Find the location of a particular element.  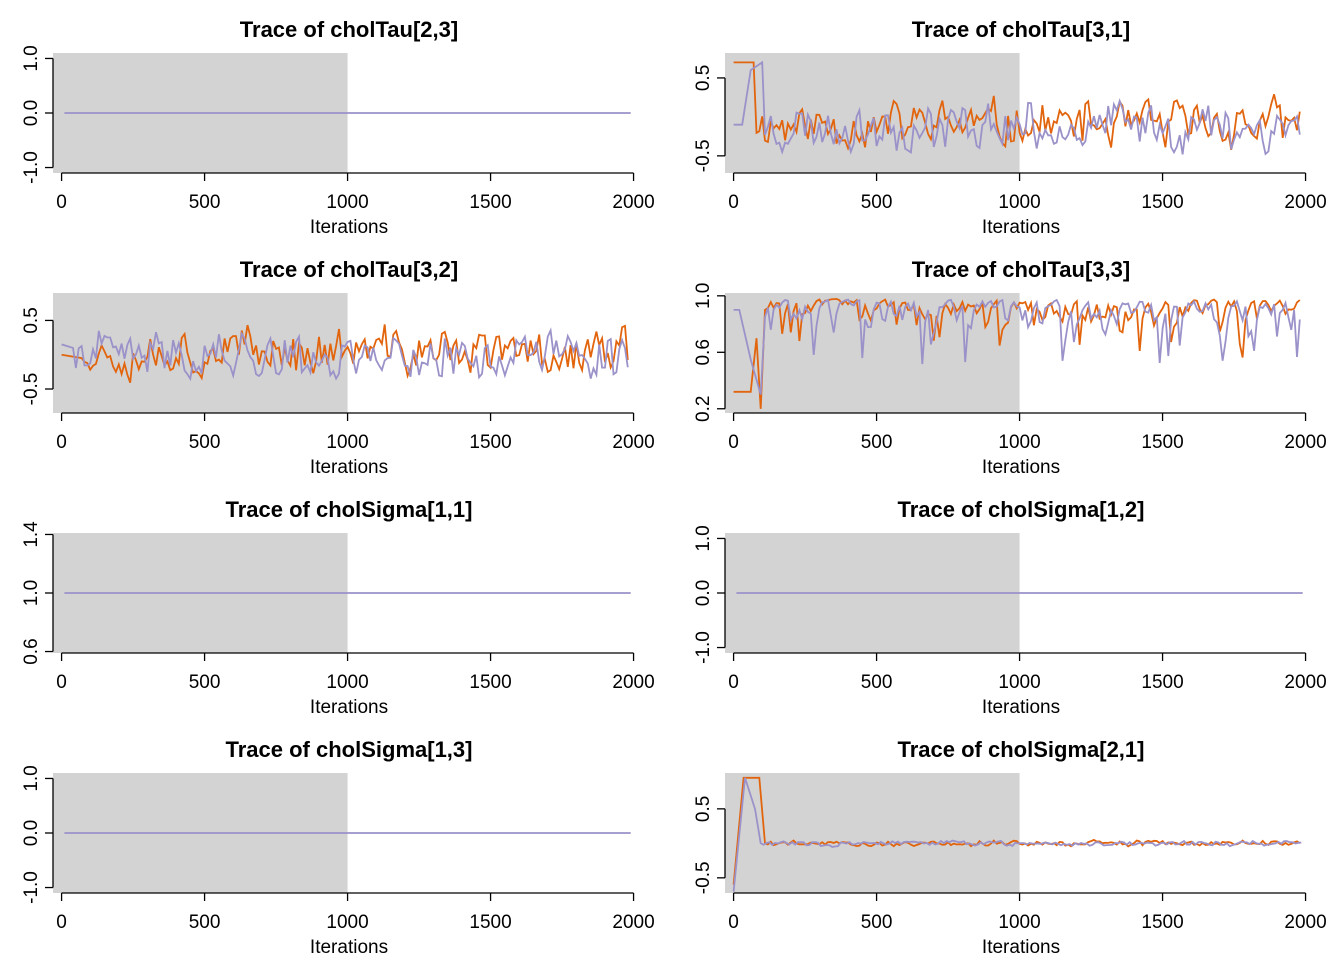

y-tick-label: 1.4 is located at coordinates (31, 534).